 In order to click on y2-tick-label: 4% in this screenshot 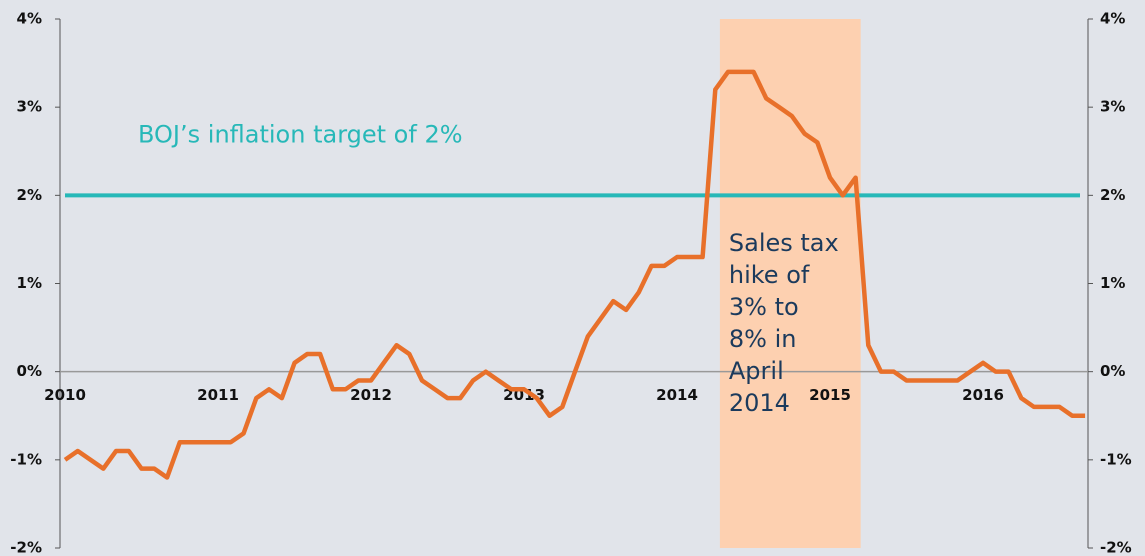, I will do `click(1112, 19)`.